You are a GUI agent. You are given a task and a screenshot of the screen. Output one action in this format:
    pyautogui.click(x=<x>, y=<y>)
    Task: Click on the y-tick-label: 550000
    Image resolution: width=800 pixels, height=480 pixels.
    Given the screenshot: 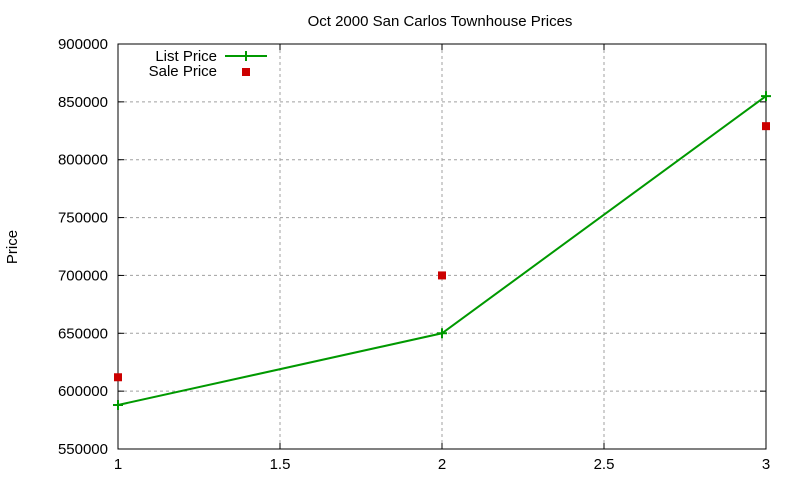 What is the action you would take?
    pyautogui.click(x=83, y=449)
    